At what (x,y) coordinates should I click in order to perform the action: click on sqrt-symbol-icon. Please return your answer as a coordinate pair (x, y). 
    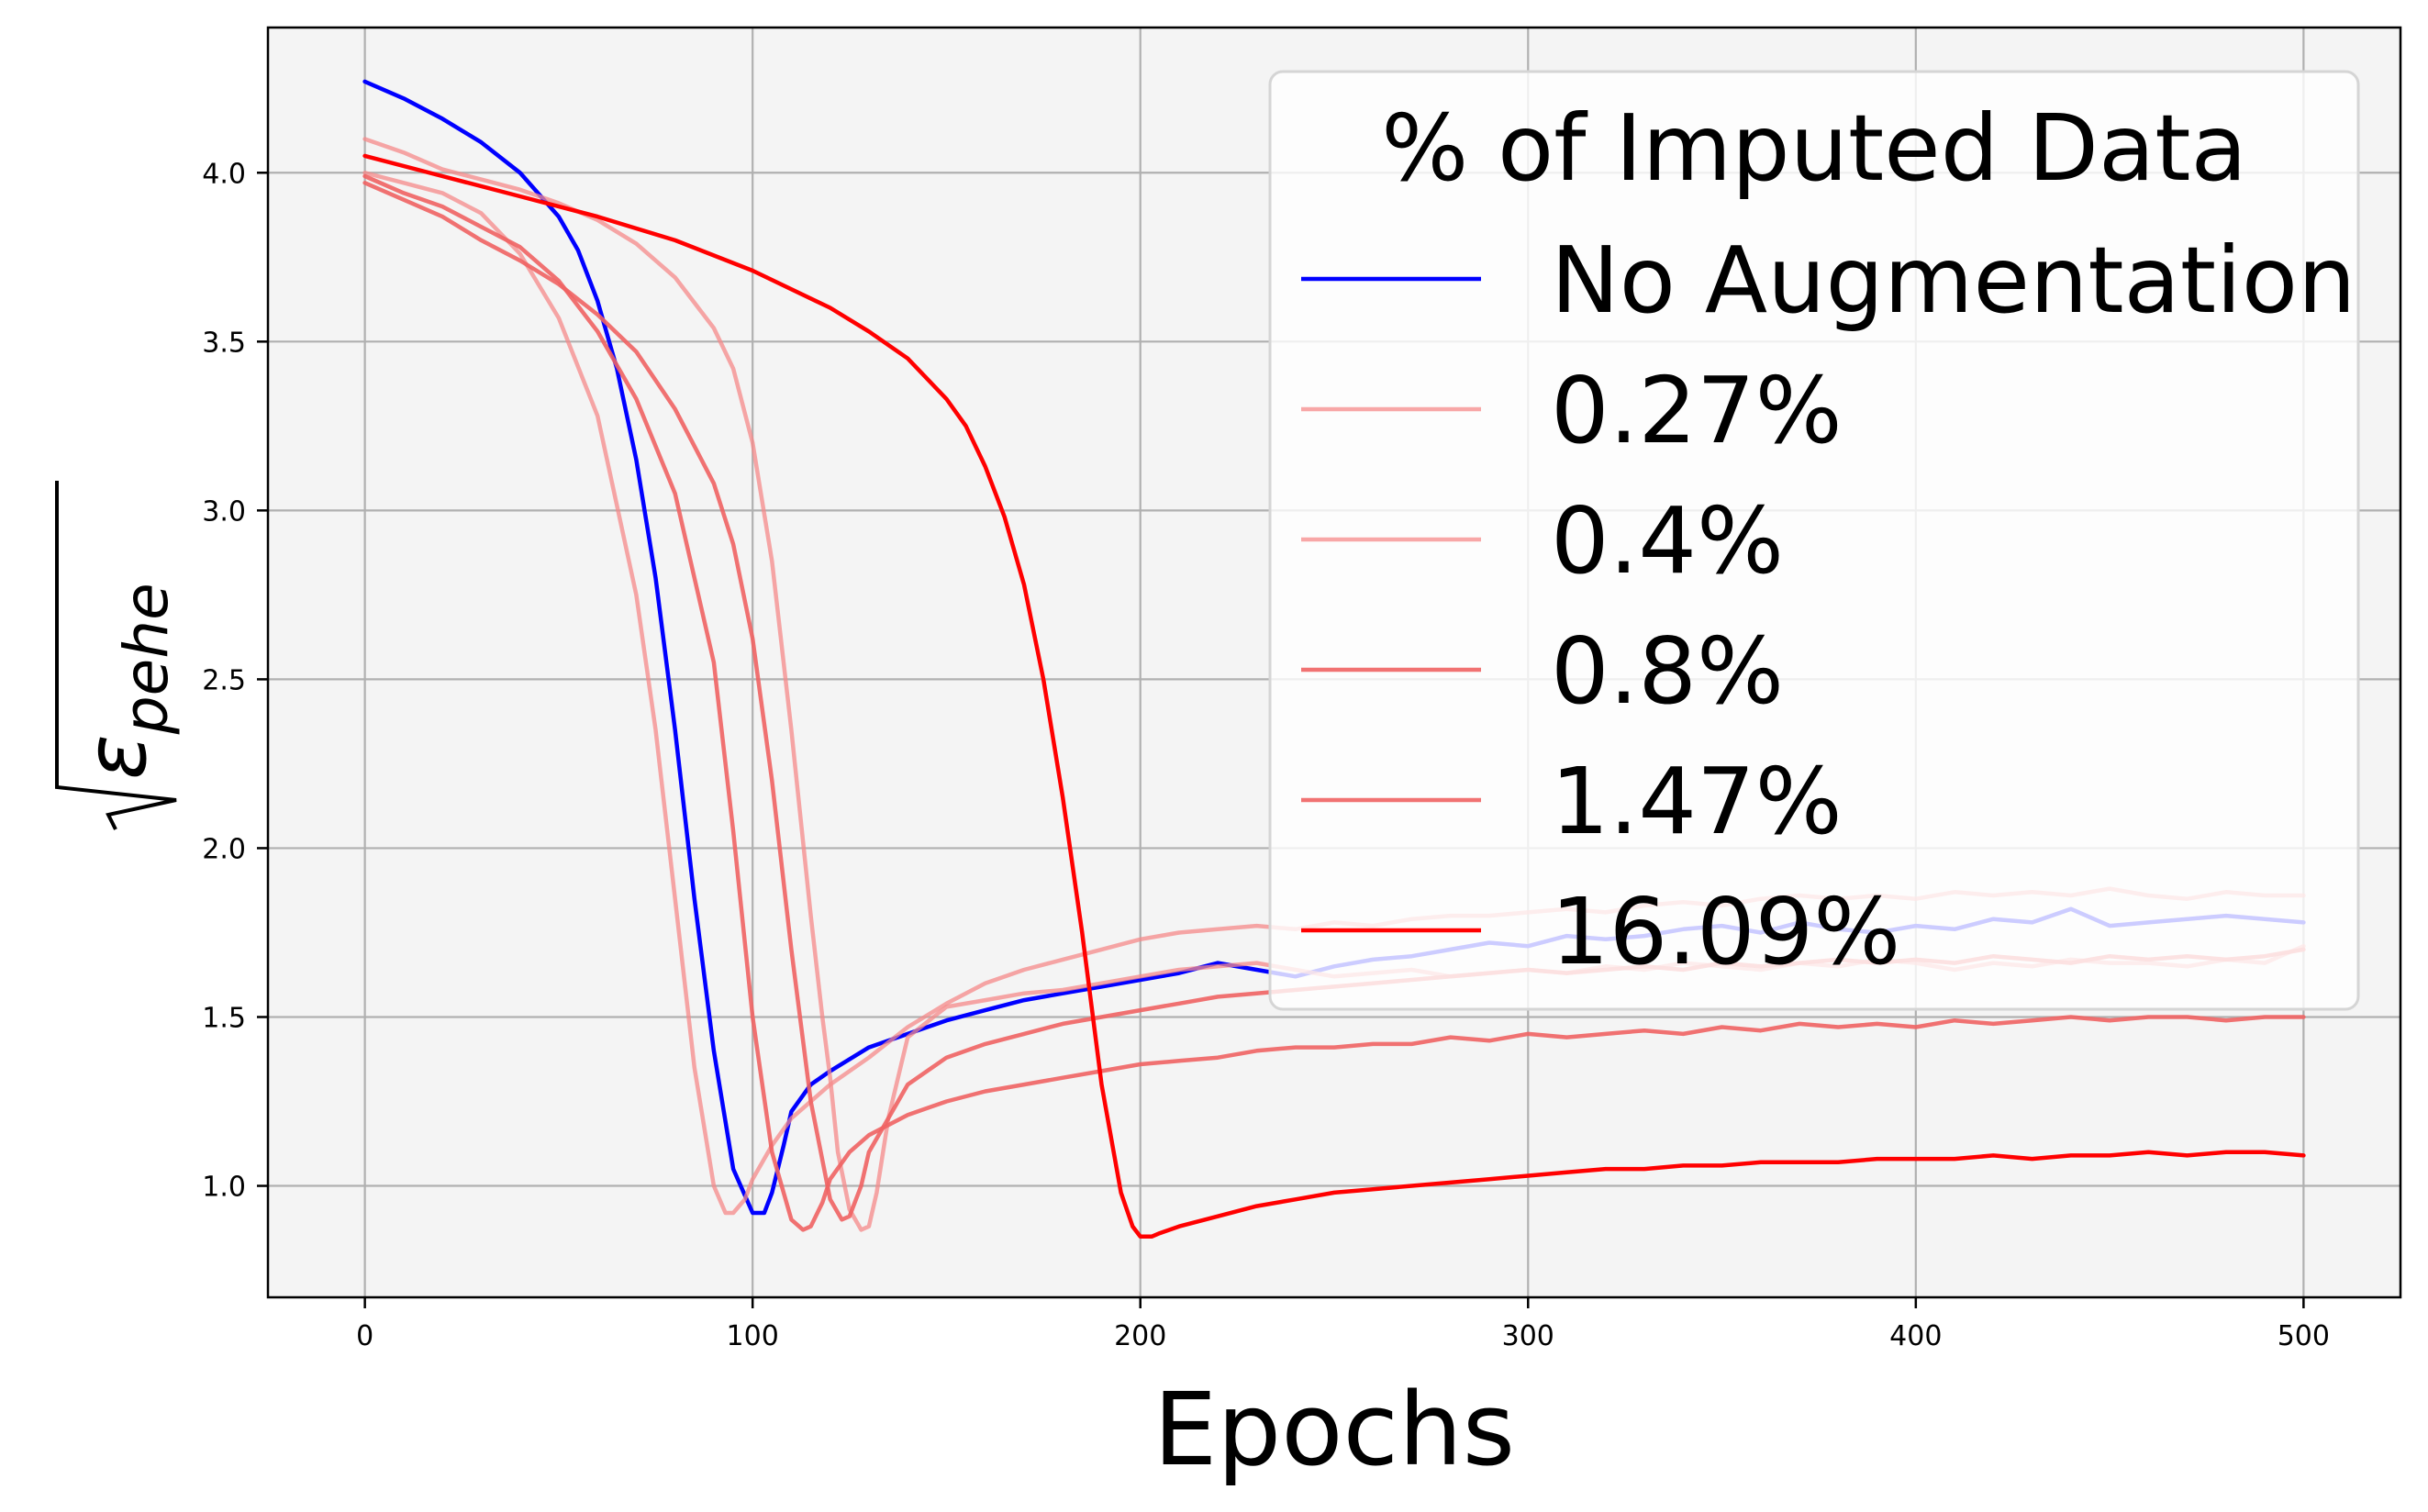
    Looking at the image, I should click on (116, 655).